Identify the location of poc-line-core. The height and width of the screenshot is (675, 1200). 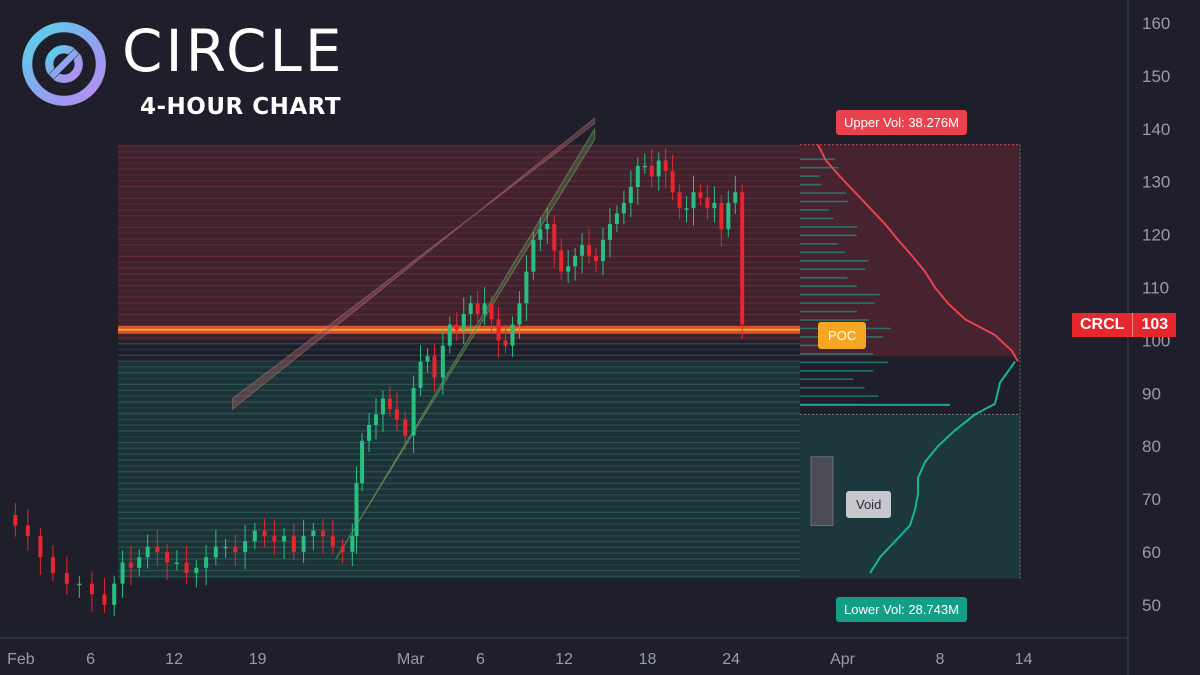
(459, 329).